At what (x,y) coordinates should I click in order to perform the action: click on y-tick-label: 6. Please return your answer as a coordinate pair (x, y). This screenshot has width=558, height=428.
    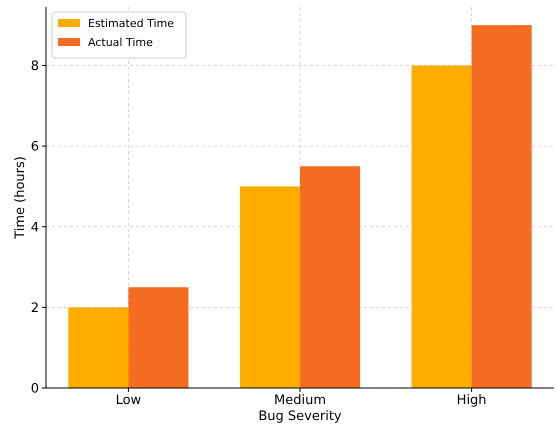
    Looking at the image, I should click on (34, 147).